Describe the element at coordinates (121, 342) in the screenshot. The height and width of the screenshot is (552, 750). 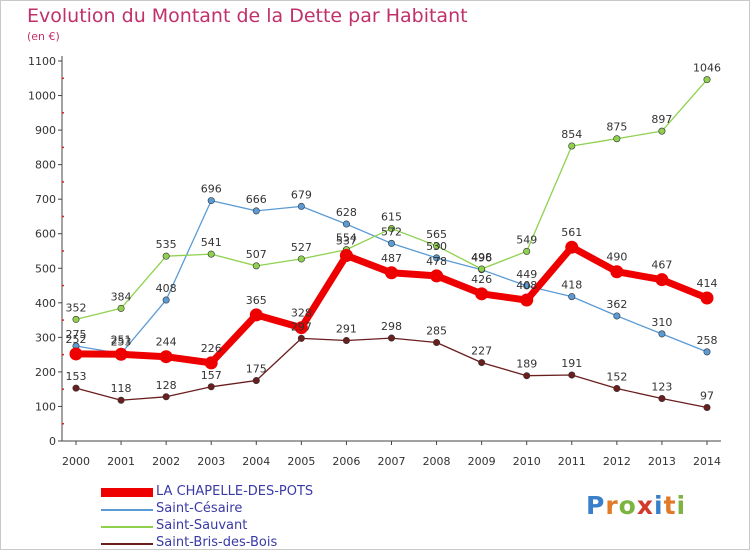
I see `data-label: 253` at that location.